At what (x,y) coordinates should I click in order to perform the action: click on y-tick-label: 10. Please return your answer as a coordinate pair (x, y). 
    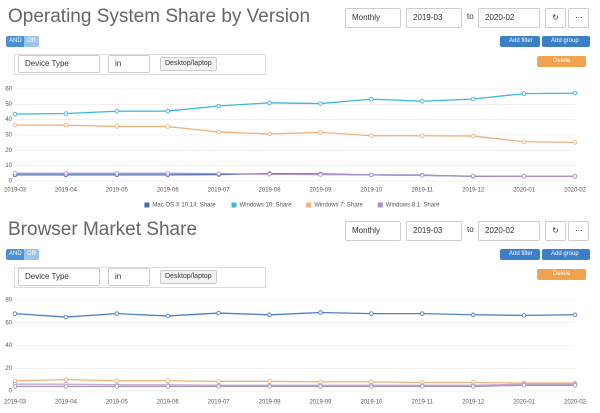
    Looking at the image, I should click on (8, 166).